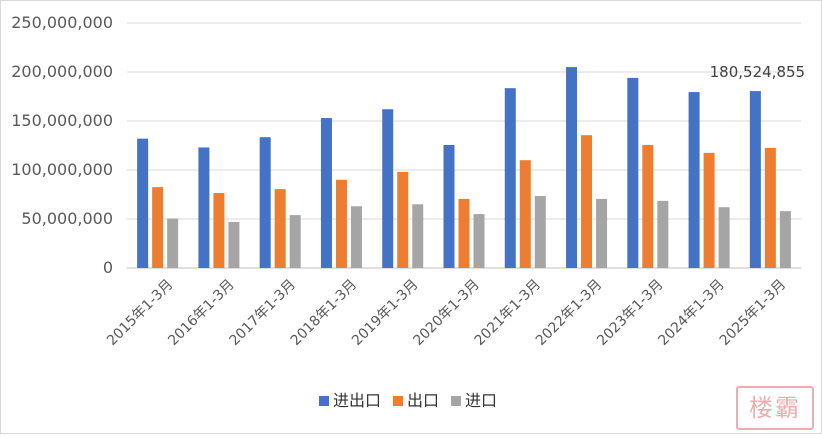 This screenshot has height=438, width=822. What do you see at coordinates (62, 169) in the screenshot?
I see `y-tick-label: 100,000,000` at bounding box center [62, 169].